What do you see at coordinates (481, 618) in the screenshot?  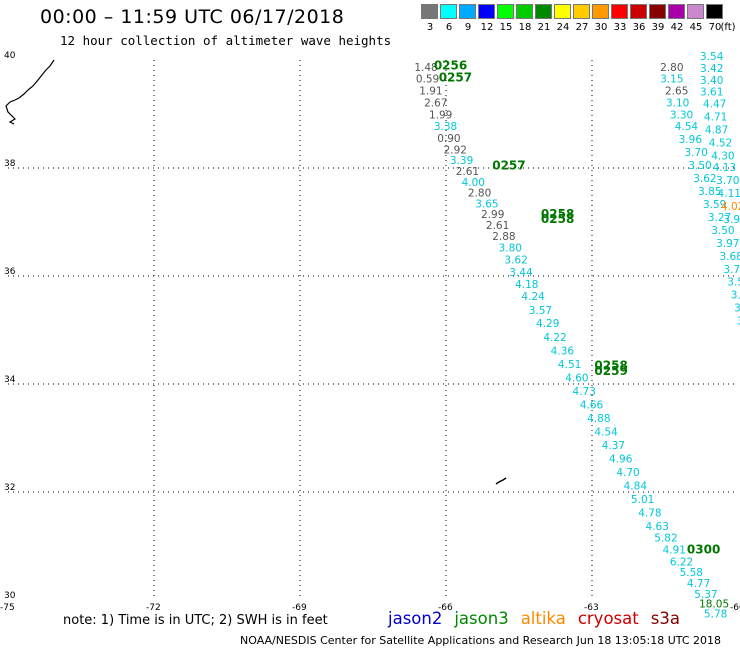 I see `satellite-jason3: jason3` at bounding box center [481, 618].